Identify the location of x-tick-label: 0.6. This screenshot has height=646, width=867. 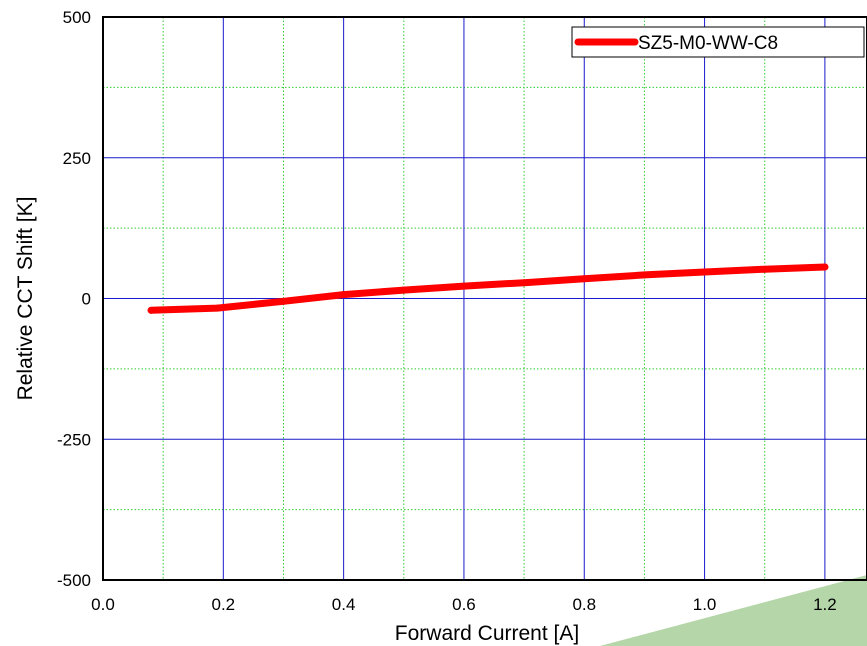
(464, 604).